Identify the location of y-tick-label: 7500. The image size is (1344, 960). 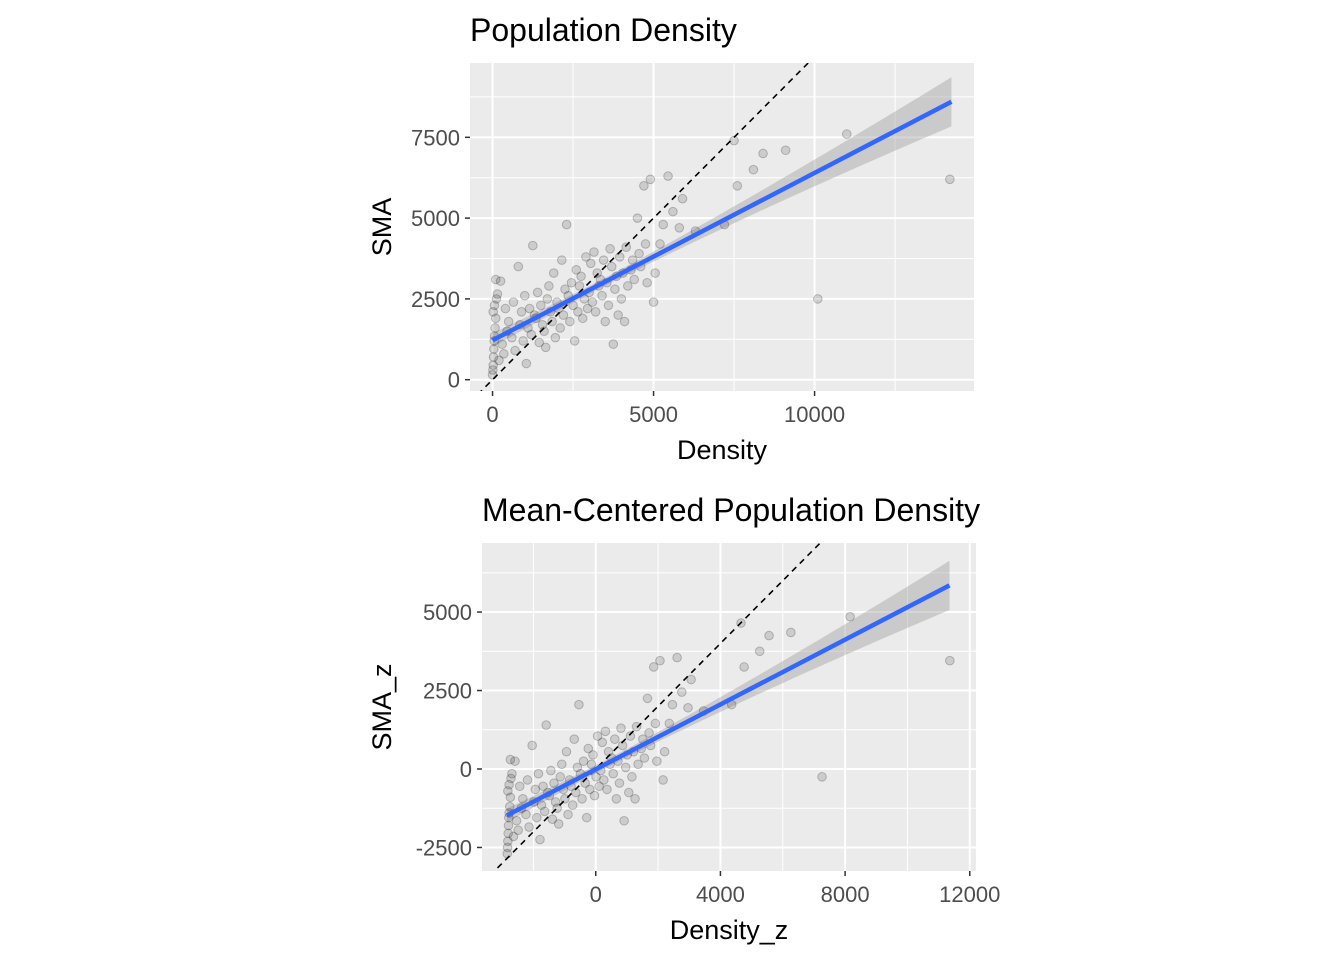
(435, 137).